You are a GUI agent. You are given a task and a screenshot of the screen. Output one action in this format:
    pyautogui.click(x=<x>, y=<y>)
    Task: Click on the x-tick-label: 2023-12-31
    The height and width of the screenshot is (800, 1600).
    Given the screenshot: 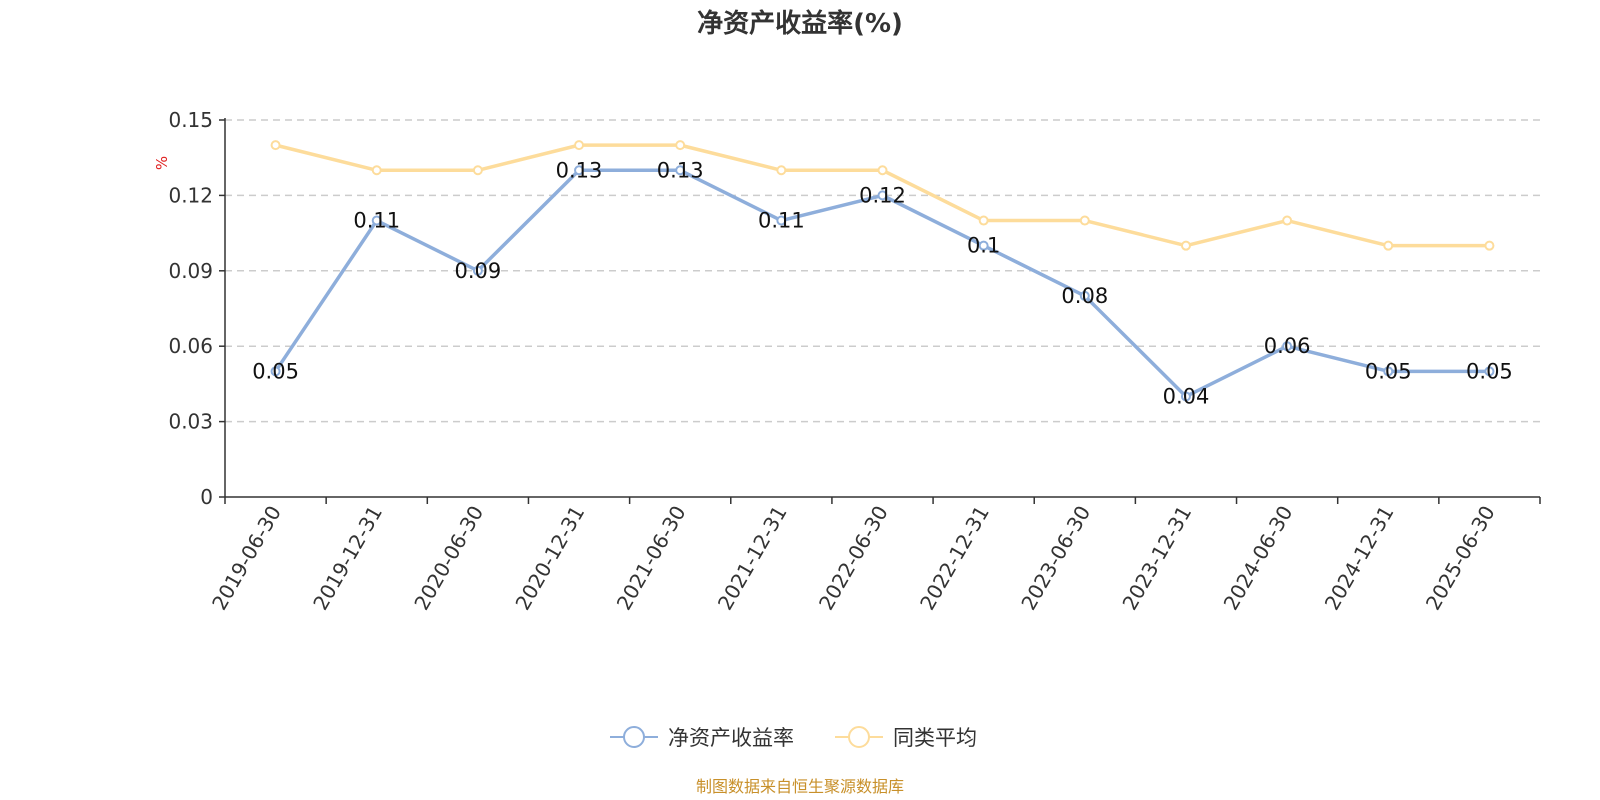 What is the action you would take?
    pyautogui.click(x=1156, y=558)
    